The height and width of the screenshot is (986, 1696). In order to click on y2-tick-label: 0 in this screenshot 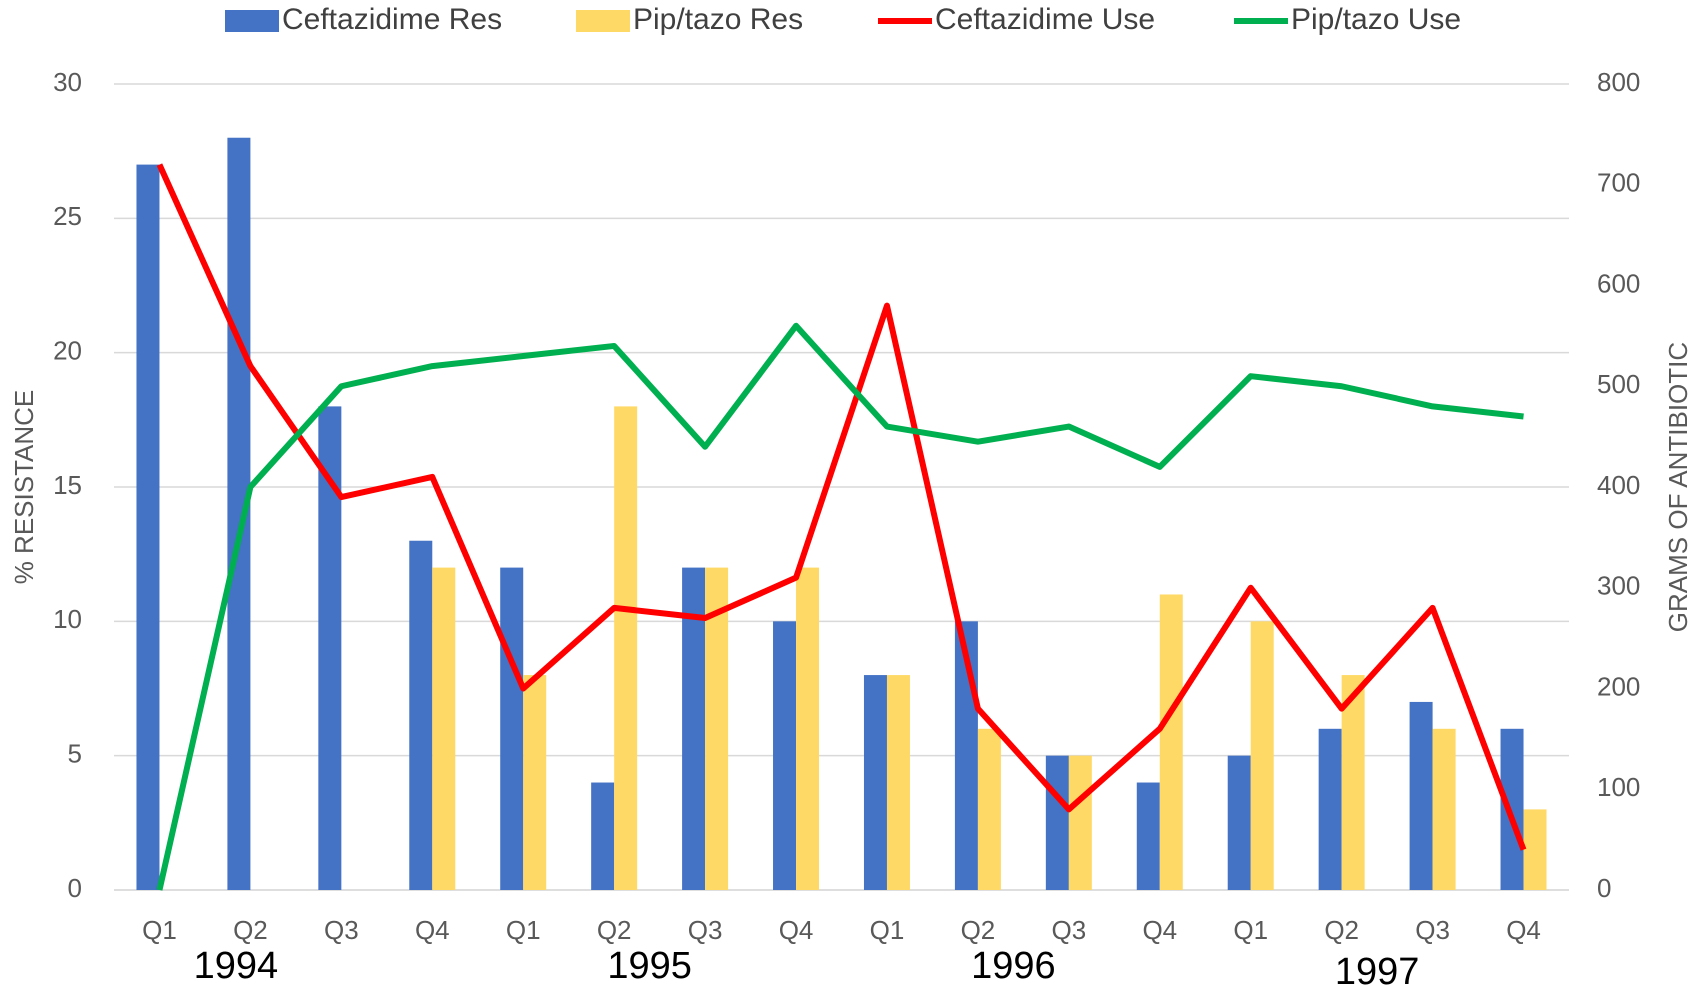, I will do `click(1604, 888)`.